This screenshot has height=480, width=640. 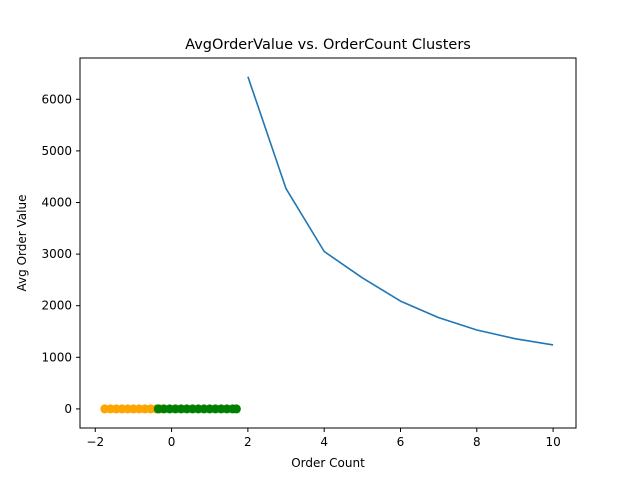 What do you see at coordinates (56, 202) in the screenshot?
I see `y-tick-label: 4000` at bounding box center [56, 202].